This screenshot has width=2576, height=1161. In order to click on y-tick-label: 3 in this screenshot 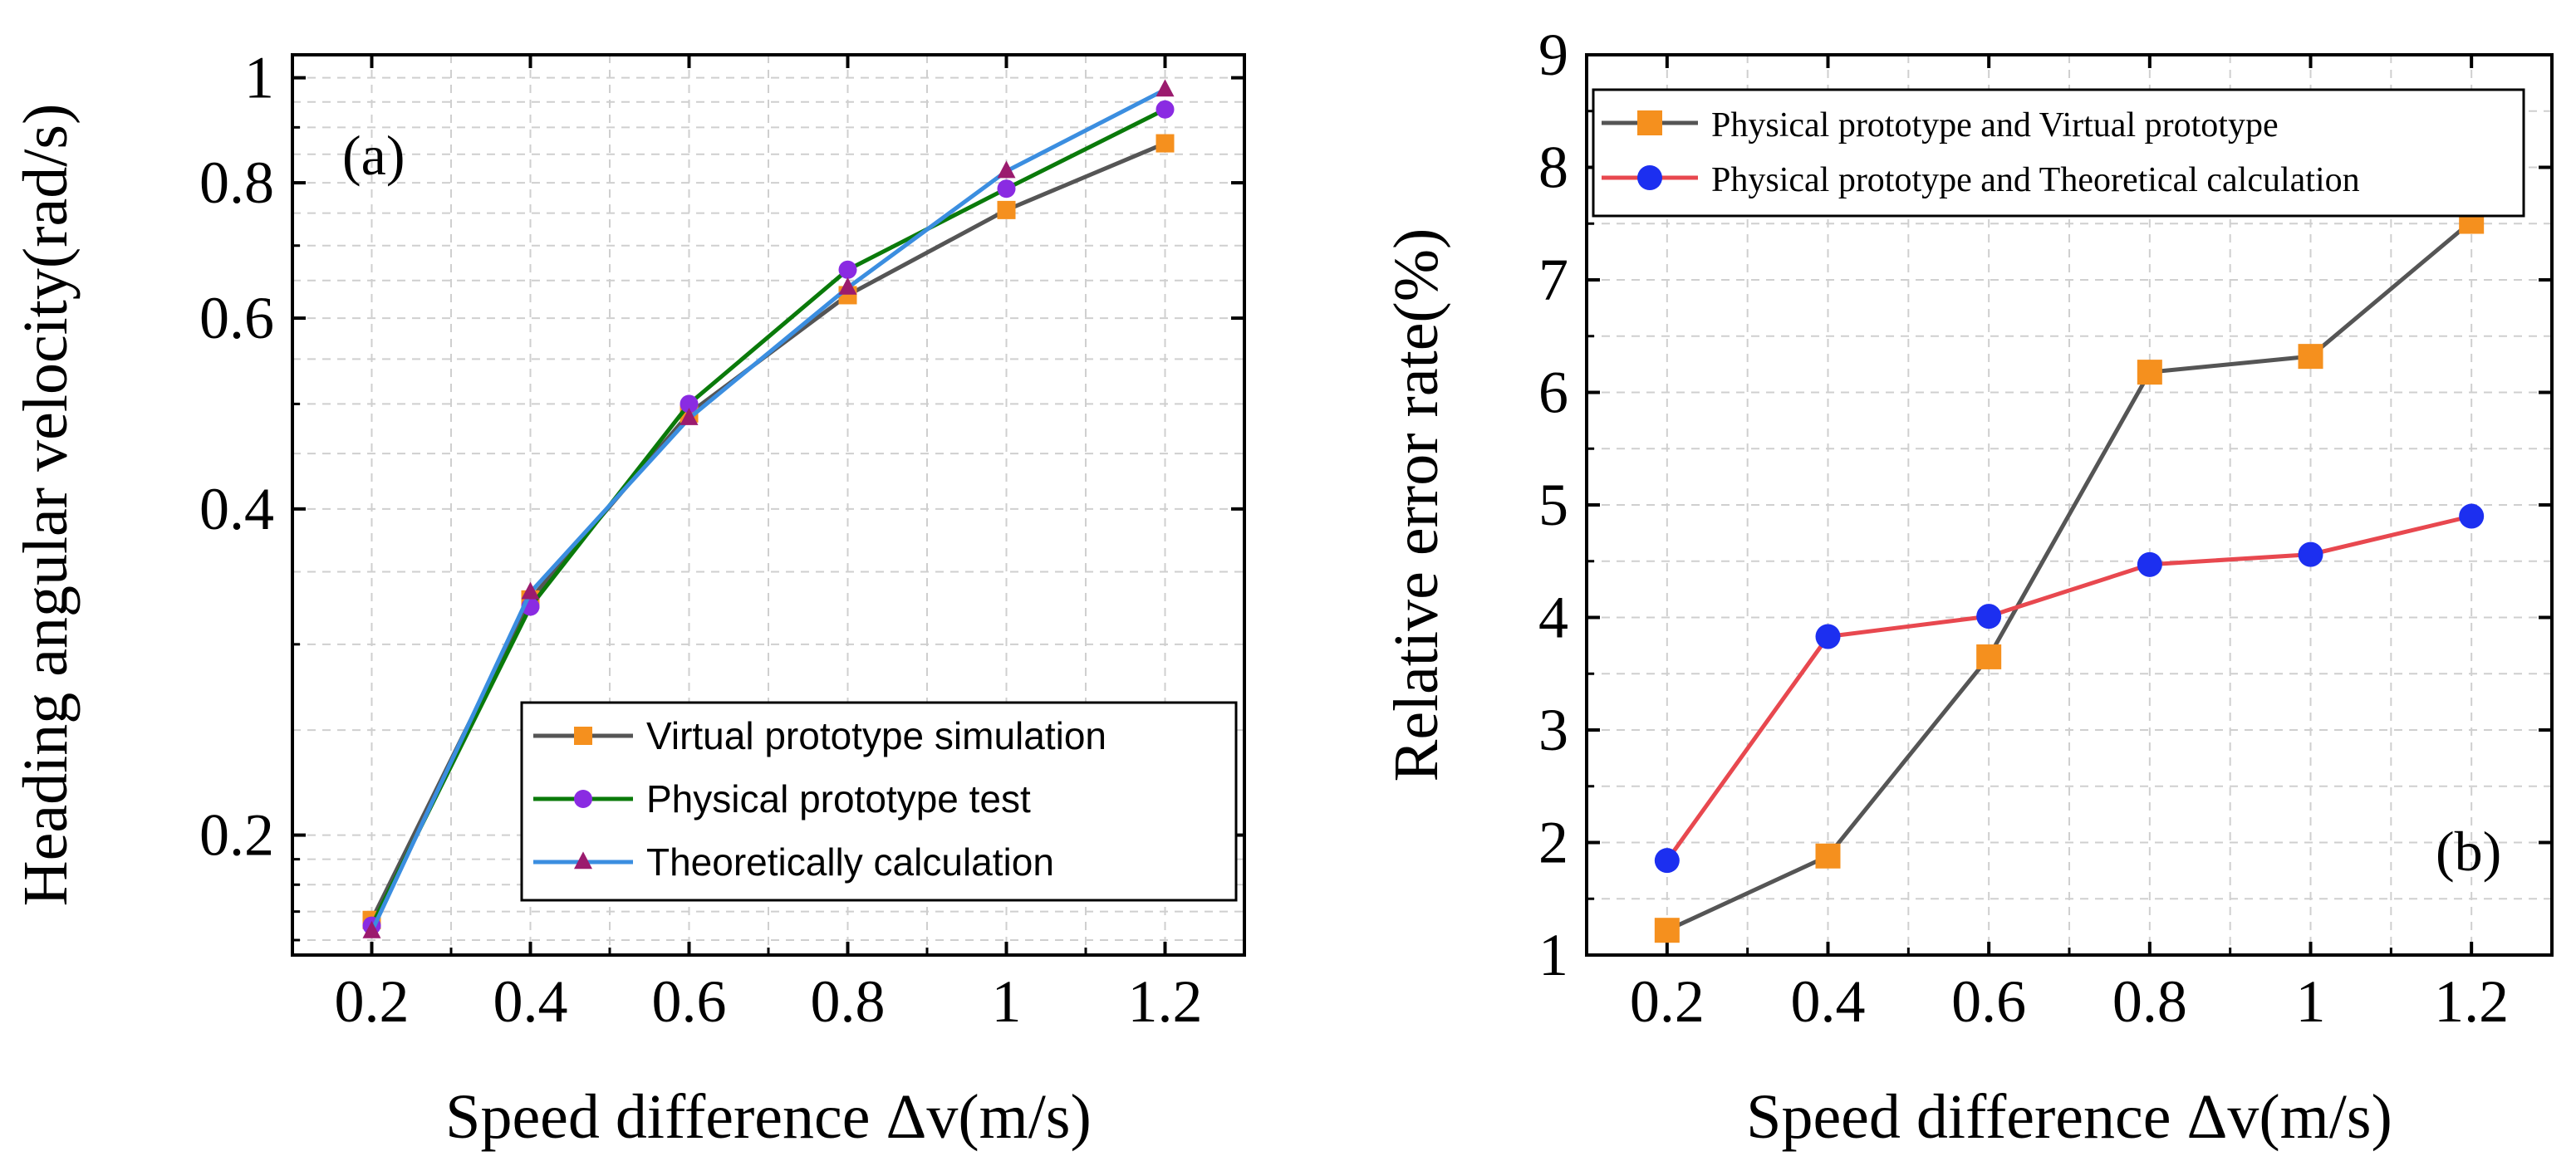, I will do `click(1553, 730)`.